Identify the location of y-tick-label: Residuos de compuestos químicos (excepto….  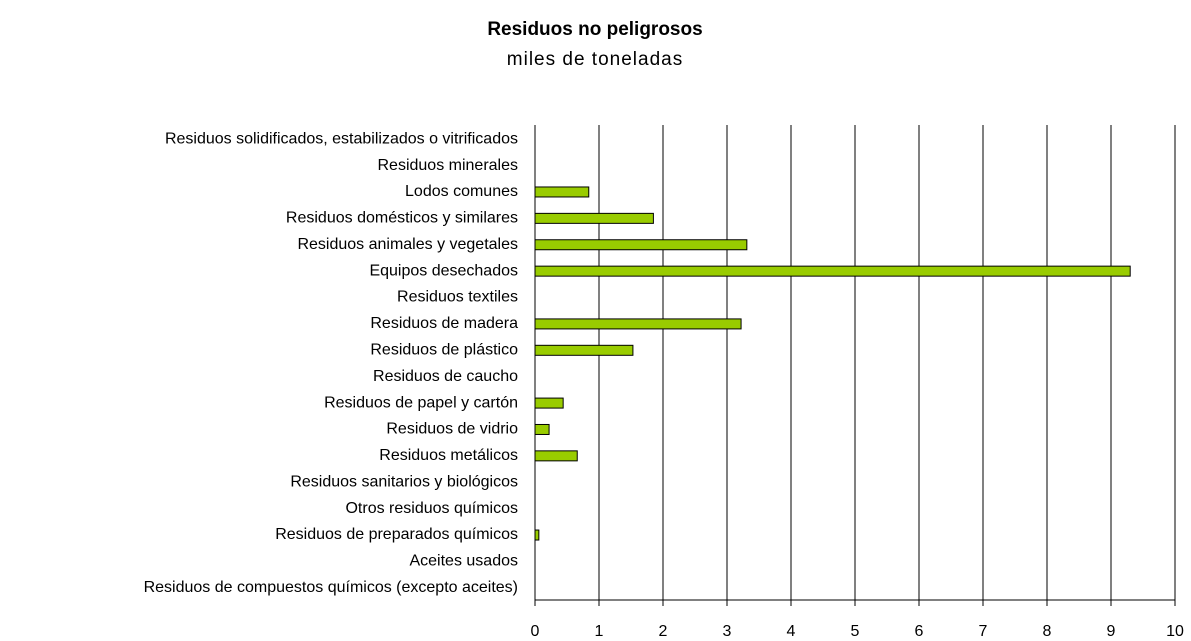
(331, 587).